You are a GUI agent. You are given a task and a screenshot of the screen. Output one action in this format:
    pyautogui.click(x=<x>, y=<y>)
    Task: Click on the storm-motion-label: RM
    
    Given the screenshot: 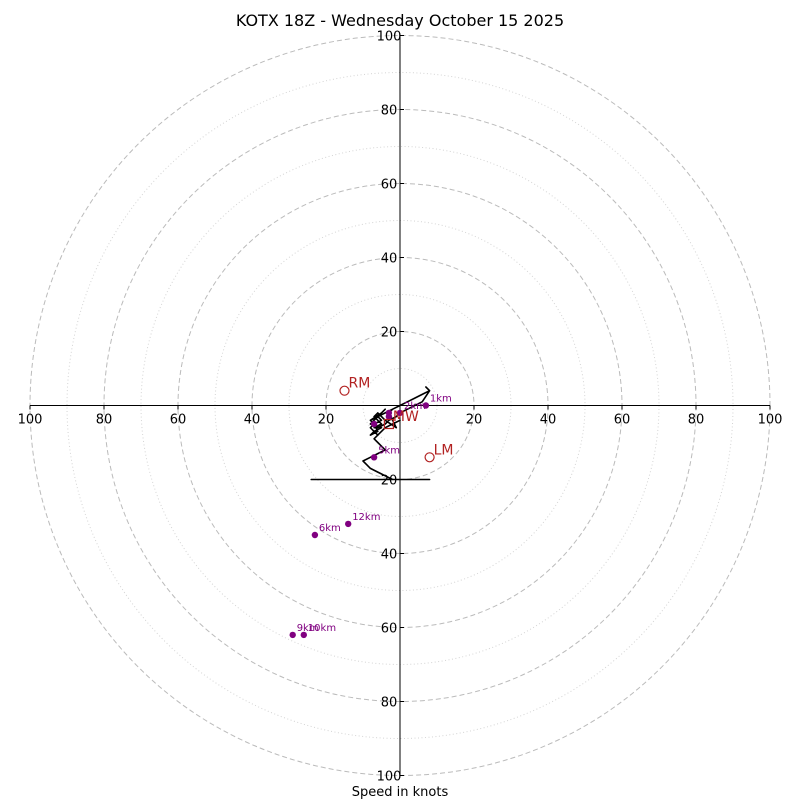 What is the action you would take?
    pyautogui.click(x=360, y=384)
    